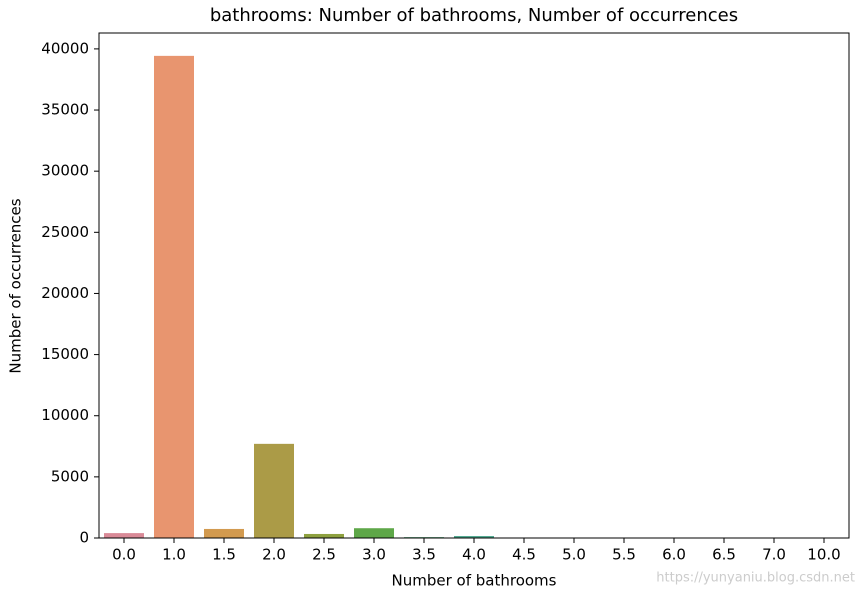 The height and width of the screenshot is (596, 863). What do you see at coordinates (224, 555) in the screenshot?
I see `x-tick-label: 1.5` at bounding box center [224, 555].